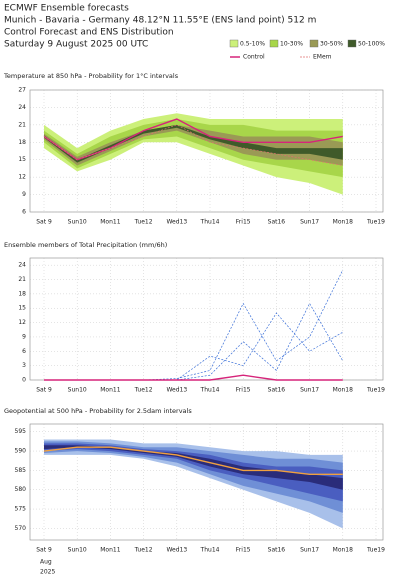 The height and width of the screenshot is (576, 409). I want to click on y-tick-label: 575, so click(21, 509).